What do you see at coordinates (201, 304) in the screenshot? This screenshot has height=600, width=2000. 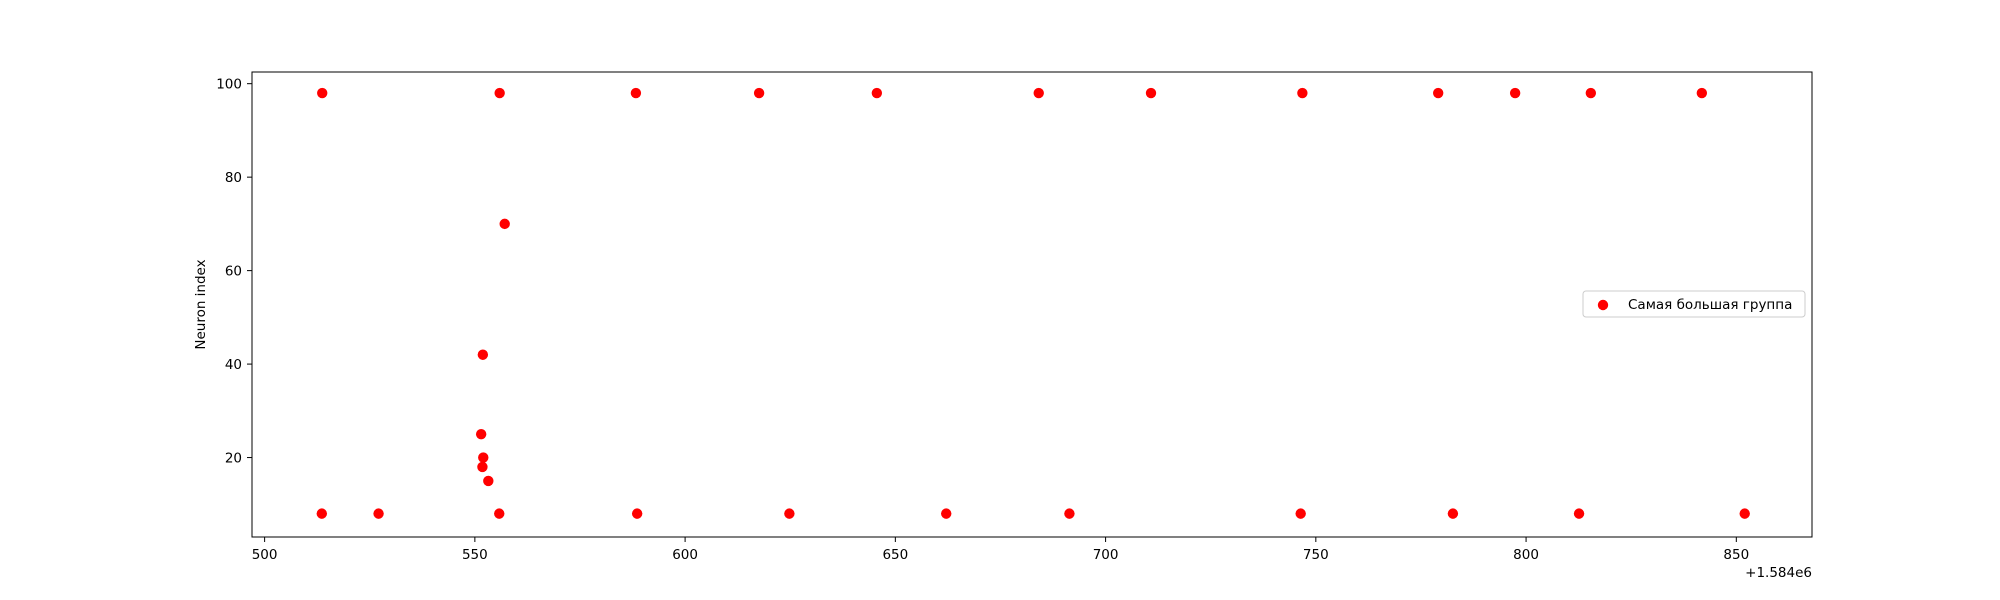 I see `y-axis-label: Neuron index` at bounding box center [201, 304].